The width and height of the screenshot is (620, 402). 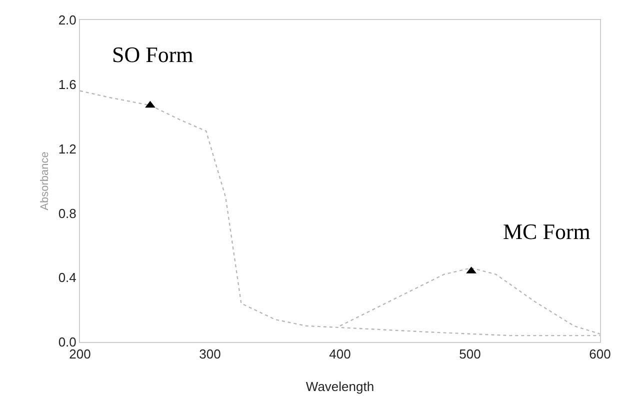 I want to click on x-tick-label: 500, so click(x=470, y=354).